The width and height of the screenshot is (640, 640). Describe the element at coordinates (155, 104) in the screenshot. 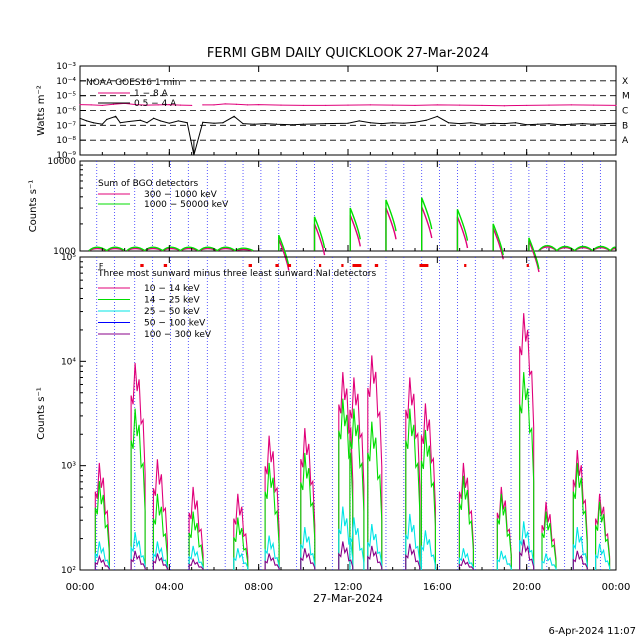

I see `goes-legend-label: 0.5 − 4 A` at that location.